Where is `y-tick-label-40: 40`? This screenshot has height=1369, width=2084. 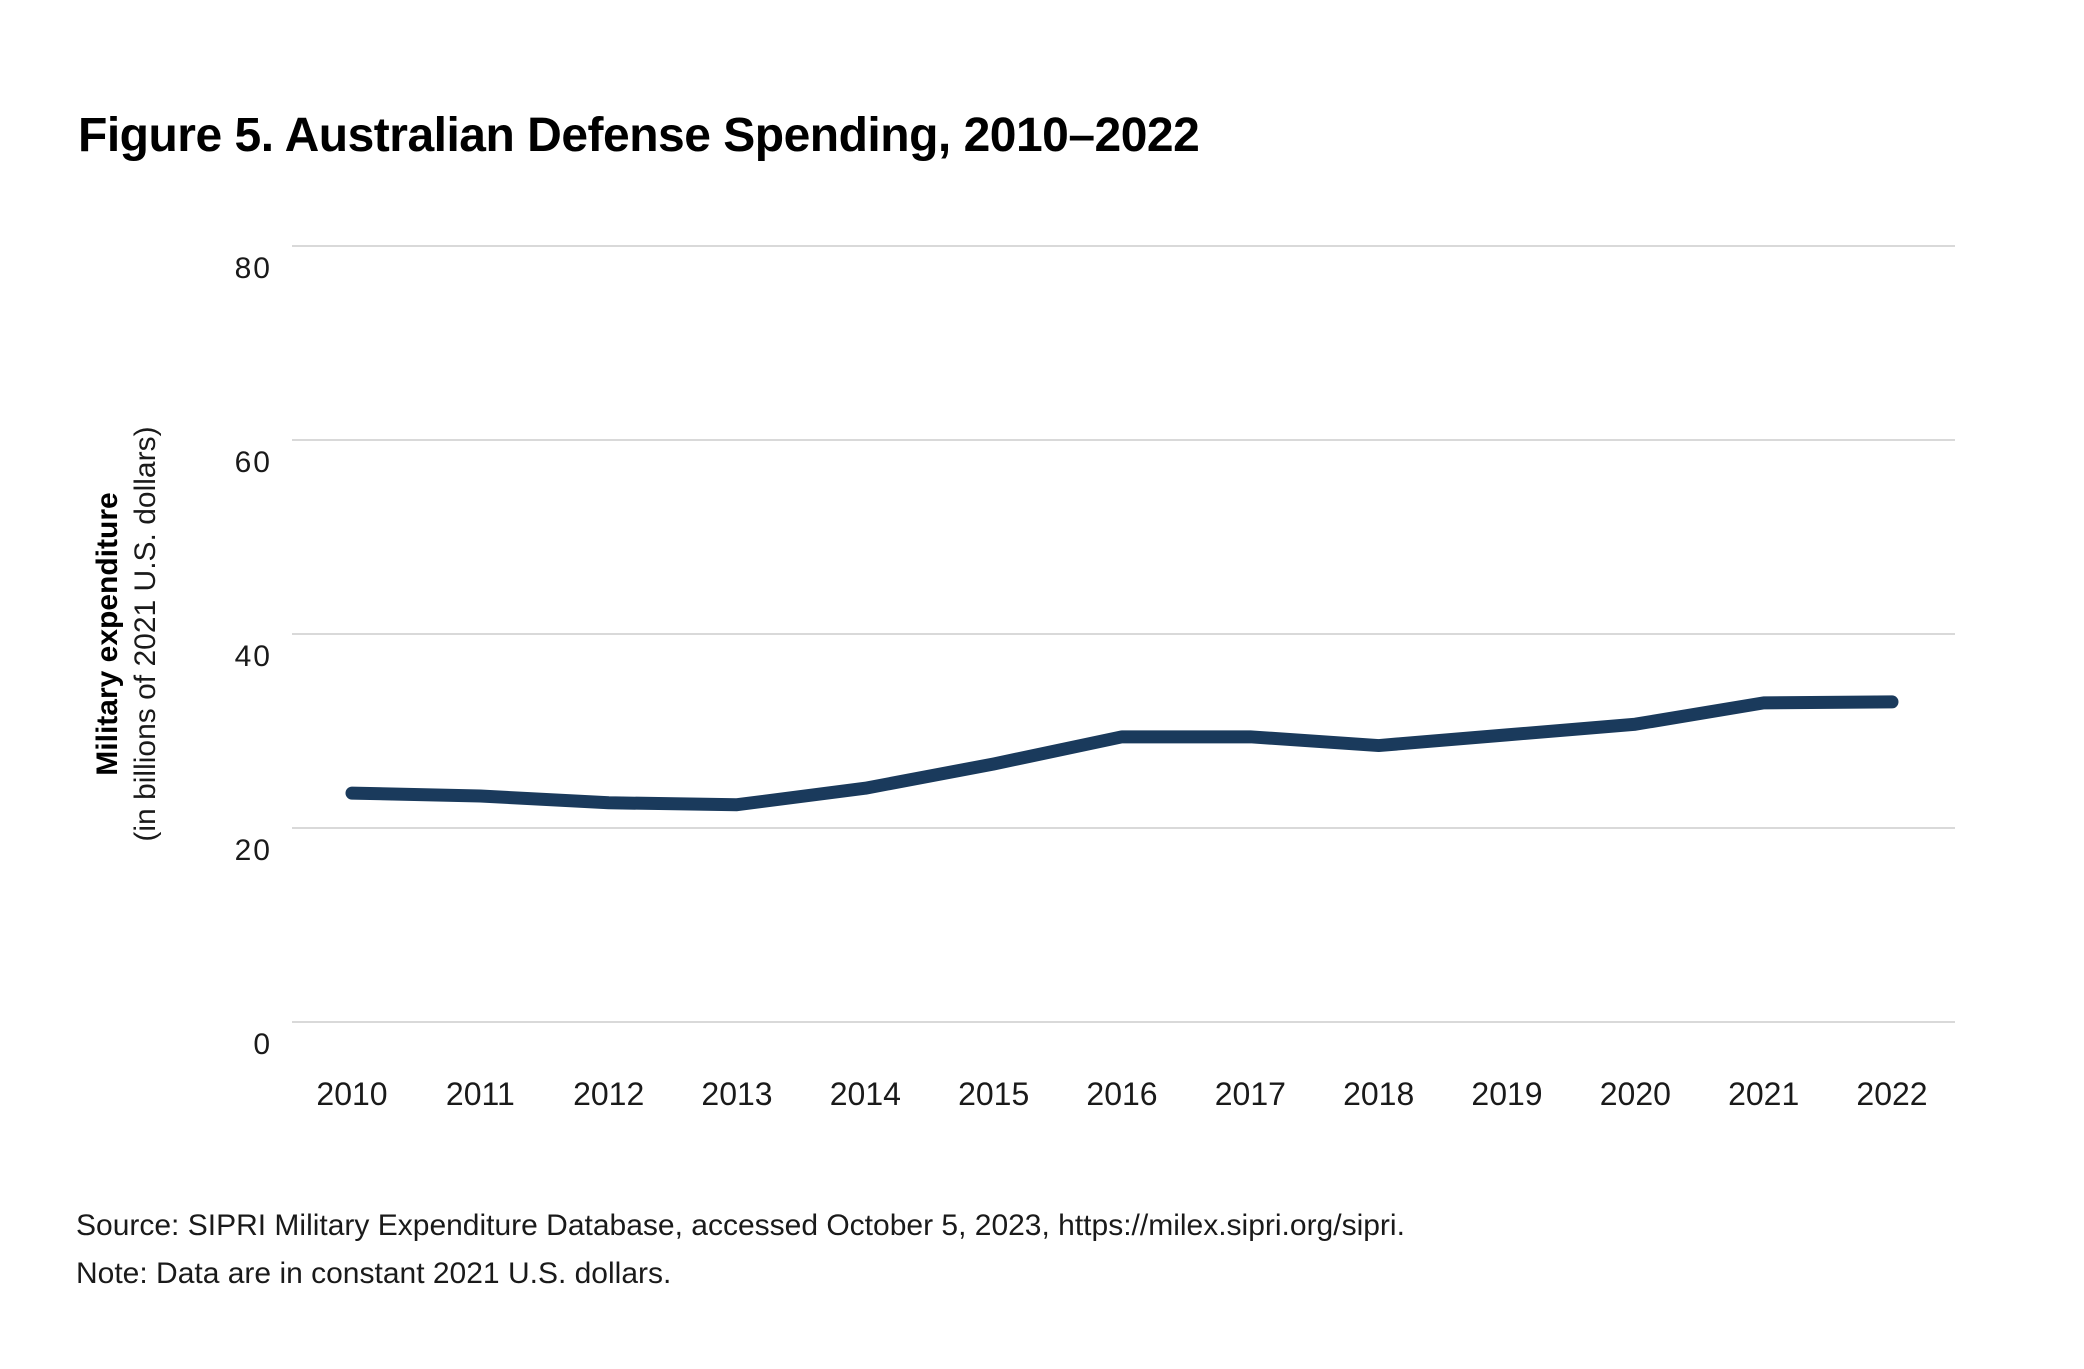
y-tick-label-40: 40 is located at coordinates (253, 656).